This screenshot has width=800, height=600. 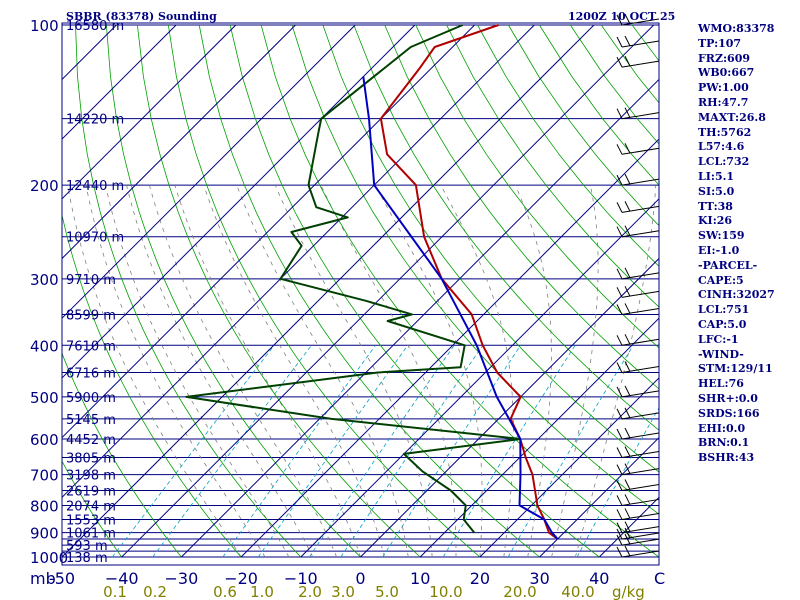 What do you see at coordinates (360, 578) in the screenshot?
I see `temperature-tick-label: 0` at bounding box center [360, 578].